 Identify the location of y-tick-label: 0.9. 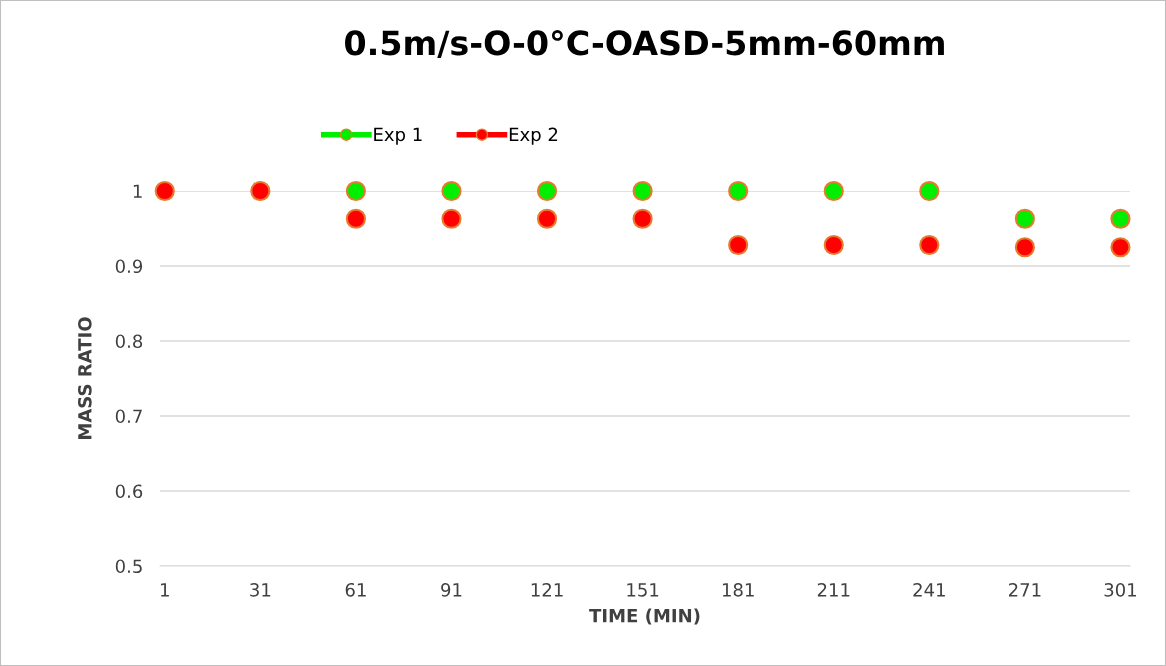
(129, 266).